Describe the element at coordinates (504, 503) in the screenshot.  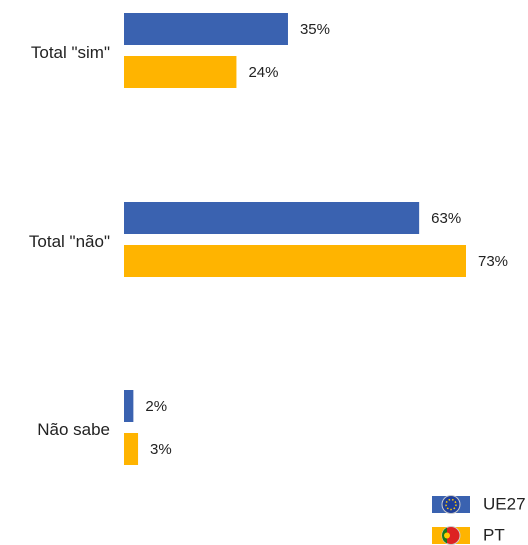
I see `legend-label: UE27` at that location.